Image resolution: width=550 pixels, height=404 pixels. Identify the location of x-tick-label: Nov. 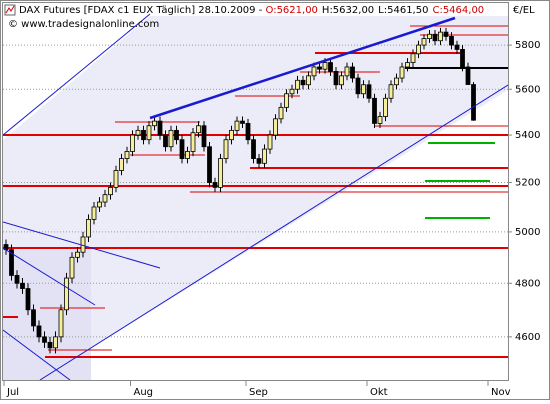
(501, 392).